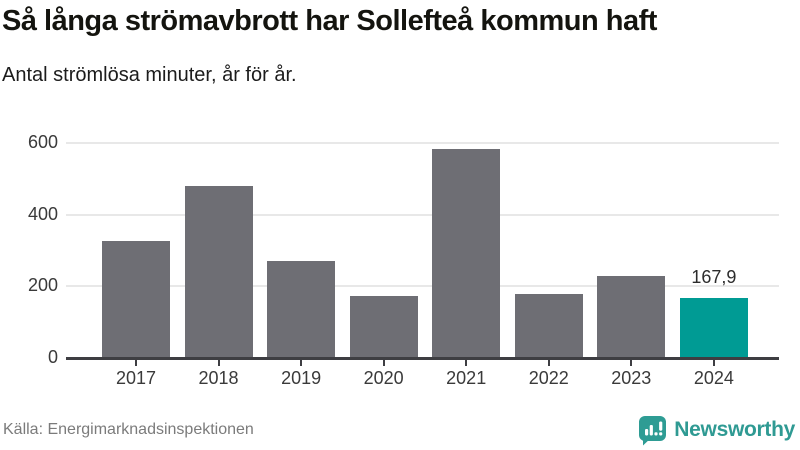 The width and height of the screenshot is (800, 450). What do you see at coordinates (42, 285) in the screenshot?
I see `y-axis-label-200: 200` at bounding box center [42, 285].